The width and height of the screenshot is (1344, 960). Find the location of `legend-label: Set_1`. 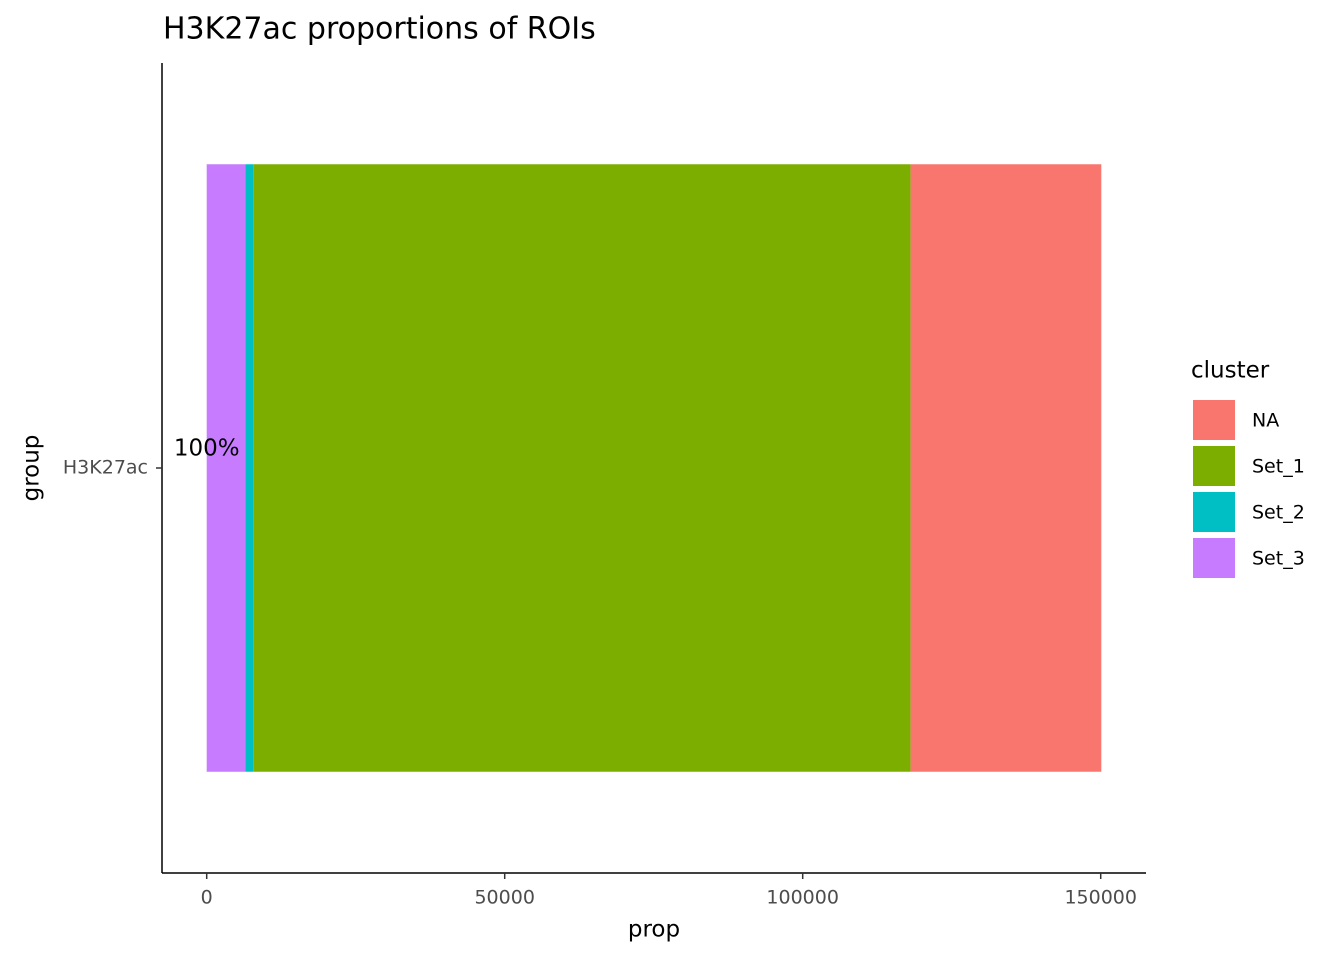

legend-label: Set_1 is located at coordinates (1278, 467).